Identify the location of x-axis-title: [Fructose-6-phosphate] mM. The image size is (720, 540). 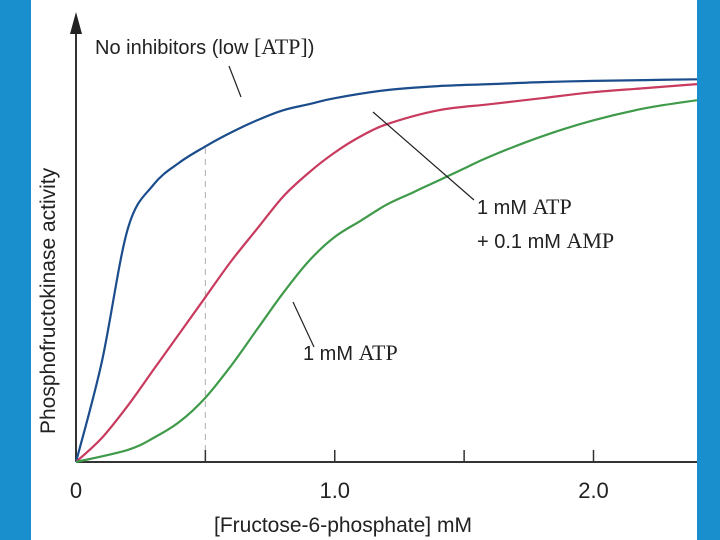
(343, 525).